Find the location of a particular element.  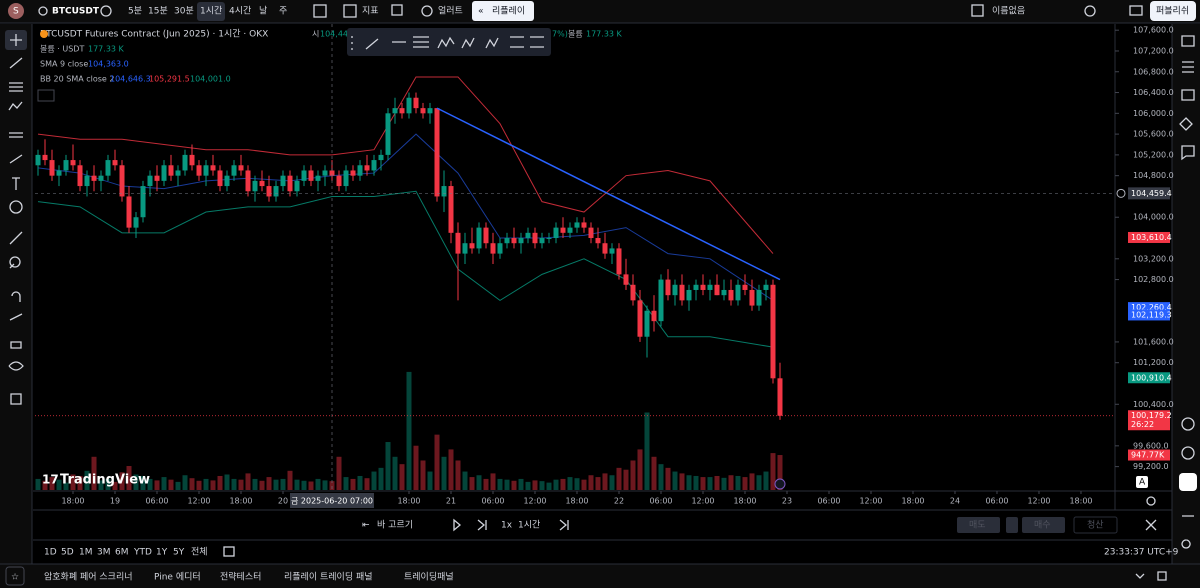

snapshot-icon is located at coordinates (1136, 10).